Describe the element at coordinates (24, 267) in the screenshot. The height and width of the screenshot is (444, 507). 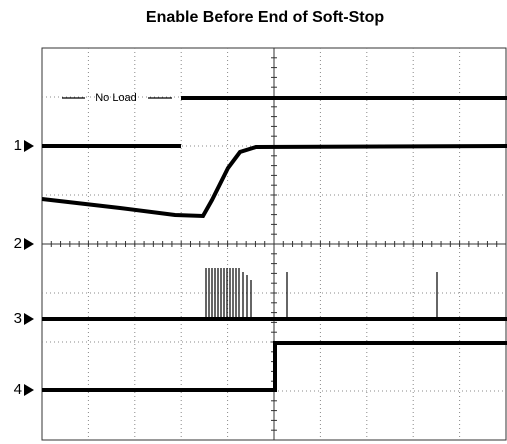
I see `channel-markers: 1 2 3 4` at that location.